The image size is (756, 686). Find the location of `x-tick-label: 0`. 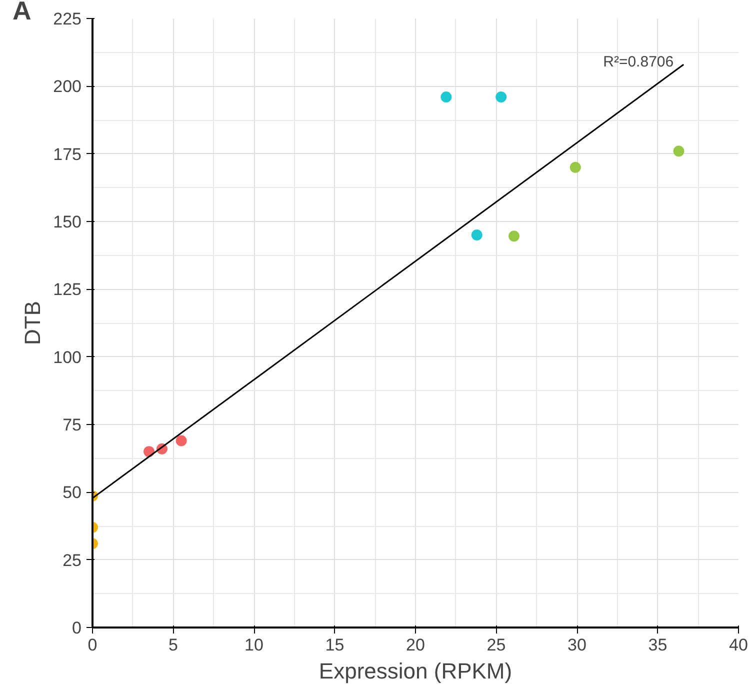

x-tick-label: 0 is located at coordinates (93, 645).